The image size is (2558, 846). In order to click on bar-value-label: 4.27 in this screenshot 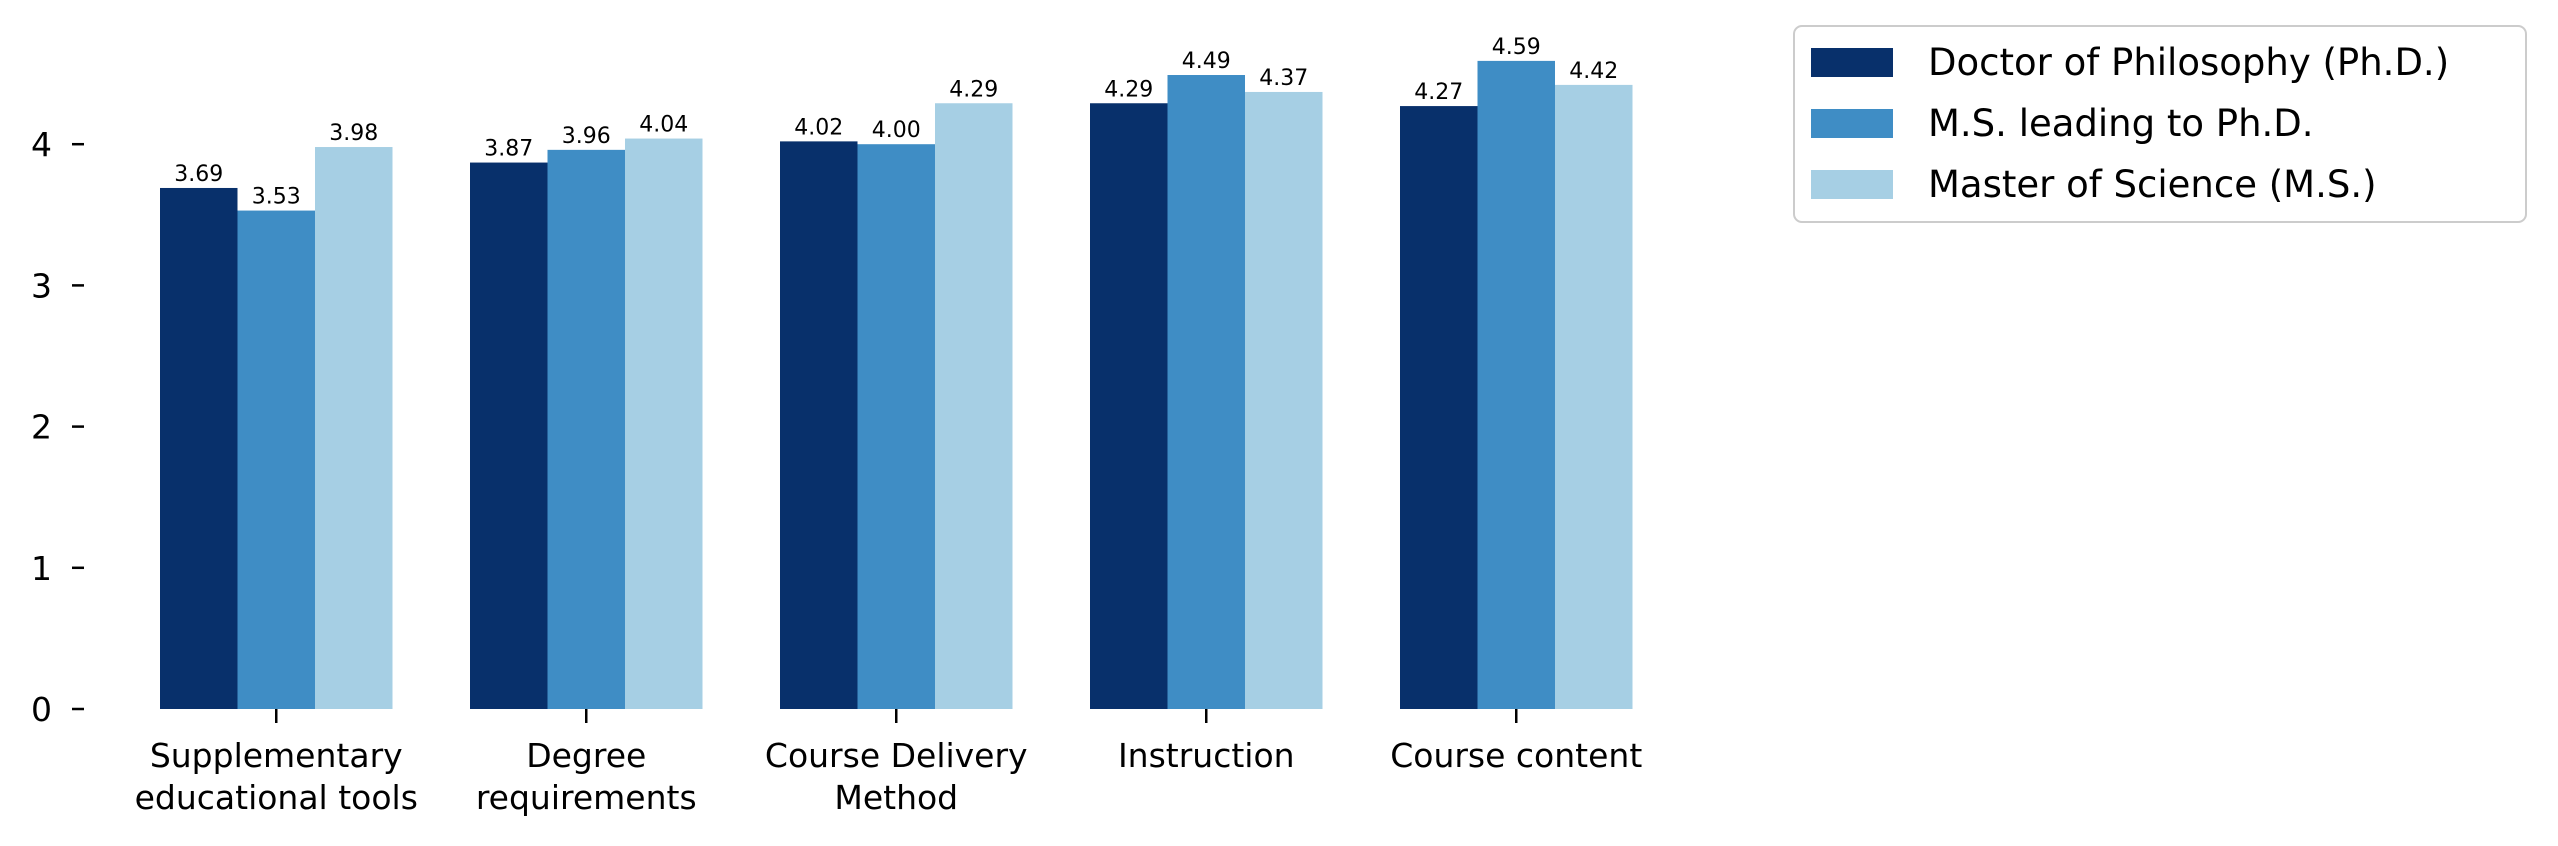, I will do `click(1438, 92)`.